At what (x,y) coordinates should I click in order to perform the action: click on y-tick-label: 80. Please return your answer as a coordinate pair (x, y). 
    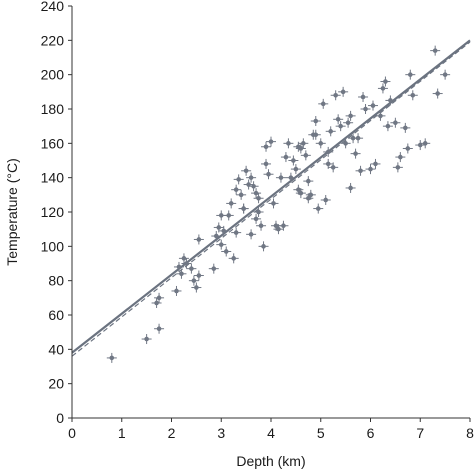
    Looking at the image, I should click on (56, 281).